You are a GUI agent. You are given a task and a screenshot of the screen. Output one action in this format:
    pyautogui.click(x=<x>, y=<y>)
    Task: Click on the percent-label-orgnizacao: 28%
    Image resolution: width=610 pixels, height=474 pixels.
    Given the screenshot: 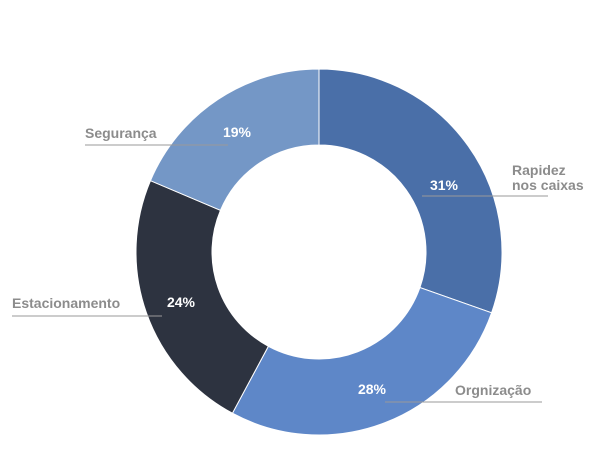 What is the action you would take?
    pyautogui.click(x=372, y=389)
    